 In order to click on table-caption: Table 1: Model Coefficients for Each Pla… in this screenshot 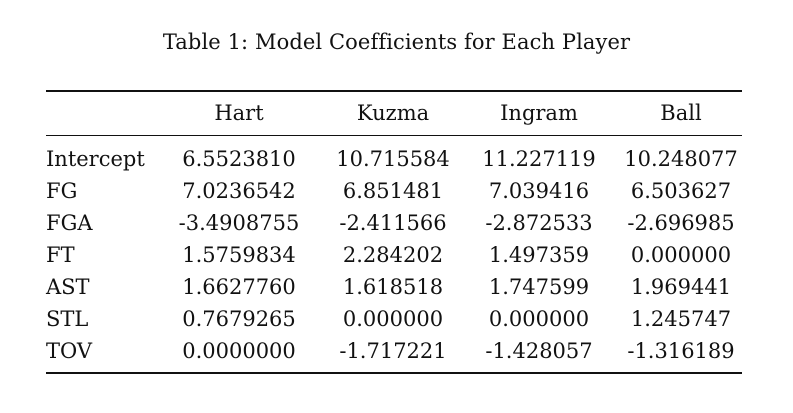, I will do `click(396, 42)`.